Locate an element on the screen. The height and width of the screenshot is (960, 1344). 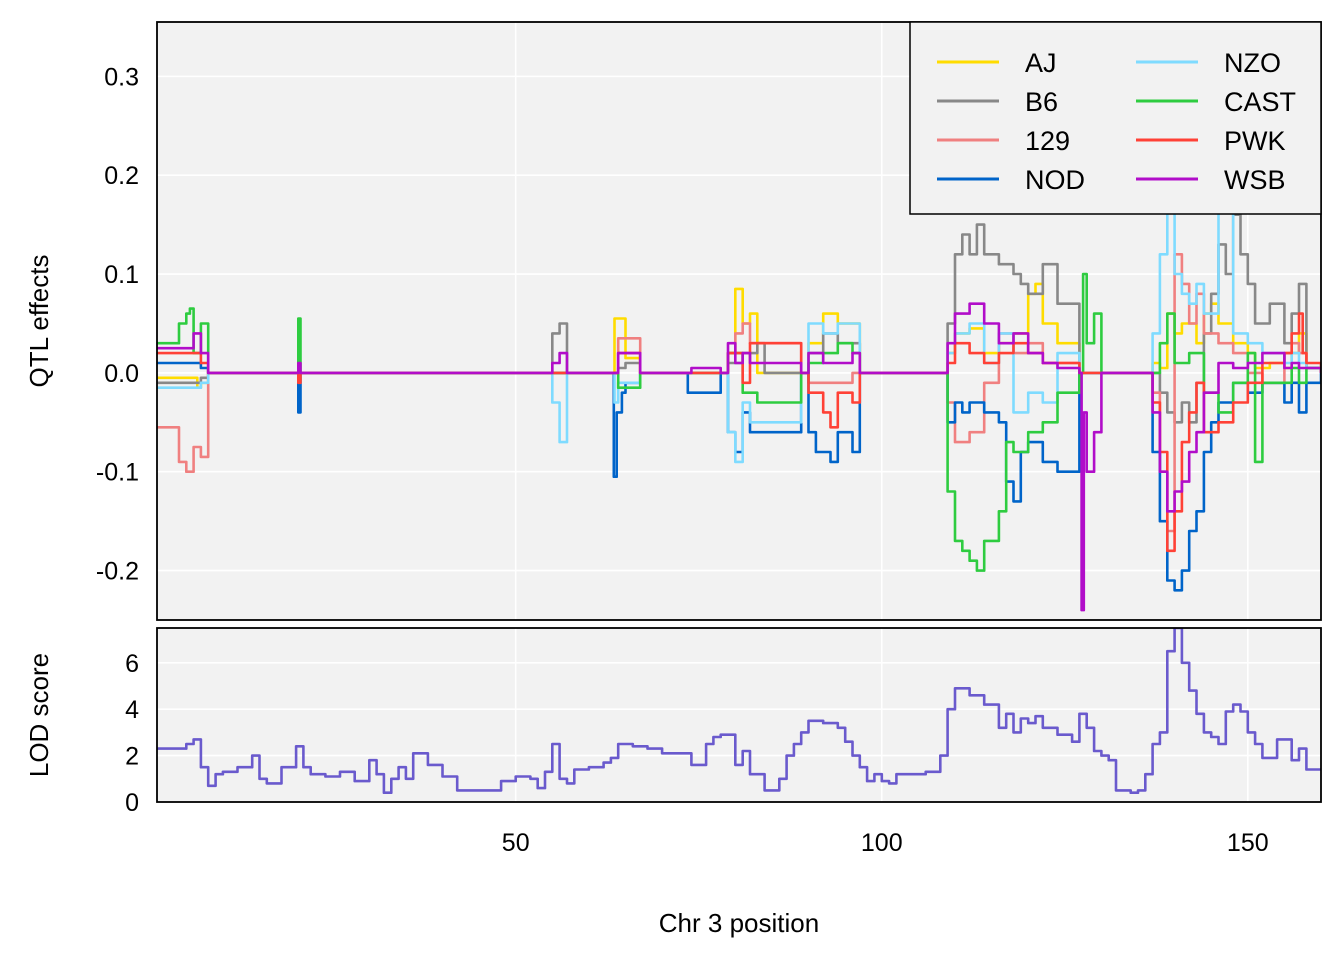
y-tick-label: 0.0 is located at coordinates (121, 374).